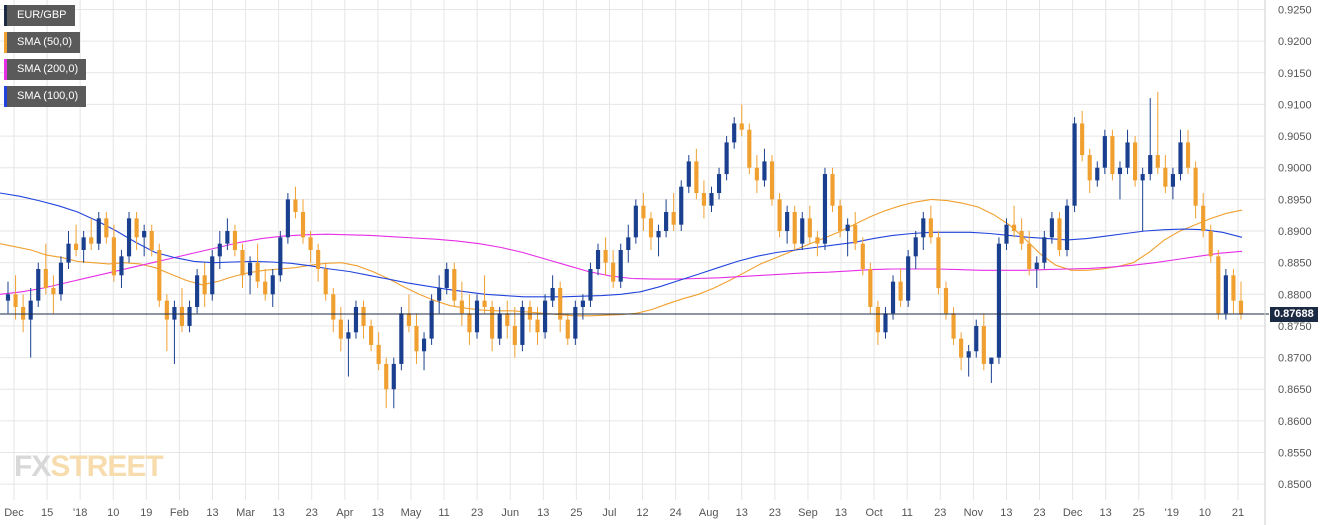 The width and height of the screenshot is (1326, 525). Describe the element at coordinates (1172, 513) in the screenshot. I see `x-tick-label: '19` at that location.